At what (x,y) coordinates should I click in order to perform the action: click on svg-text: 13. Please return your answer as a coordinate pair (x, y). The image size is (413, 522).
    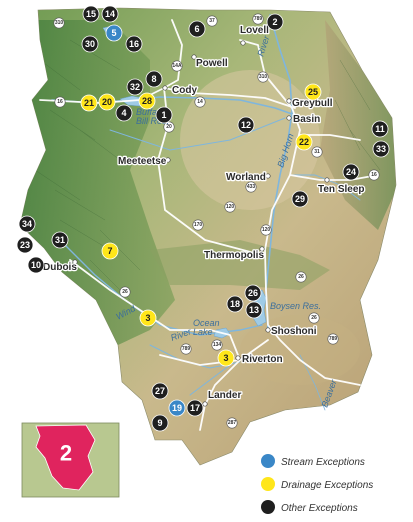
    Looking at the image, I should click on (254, 310).